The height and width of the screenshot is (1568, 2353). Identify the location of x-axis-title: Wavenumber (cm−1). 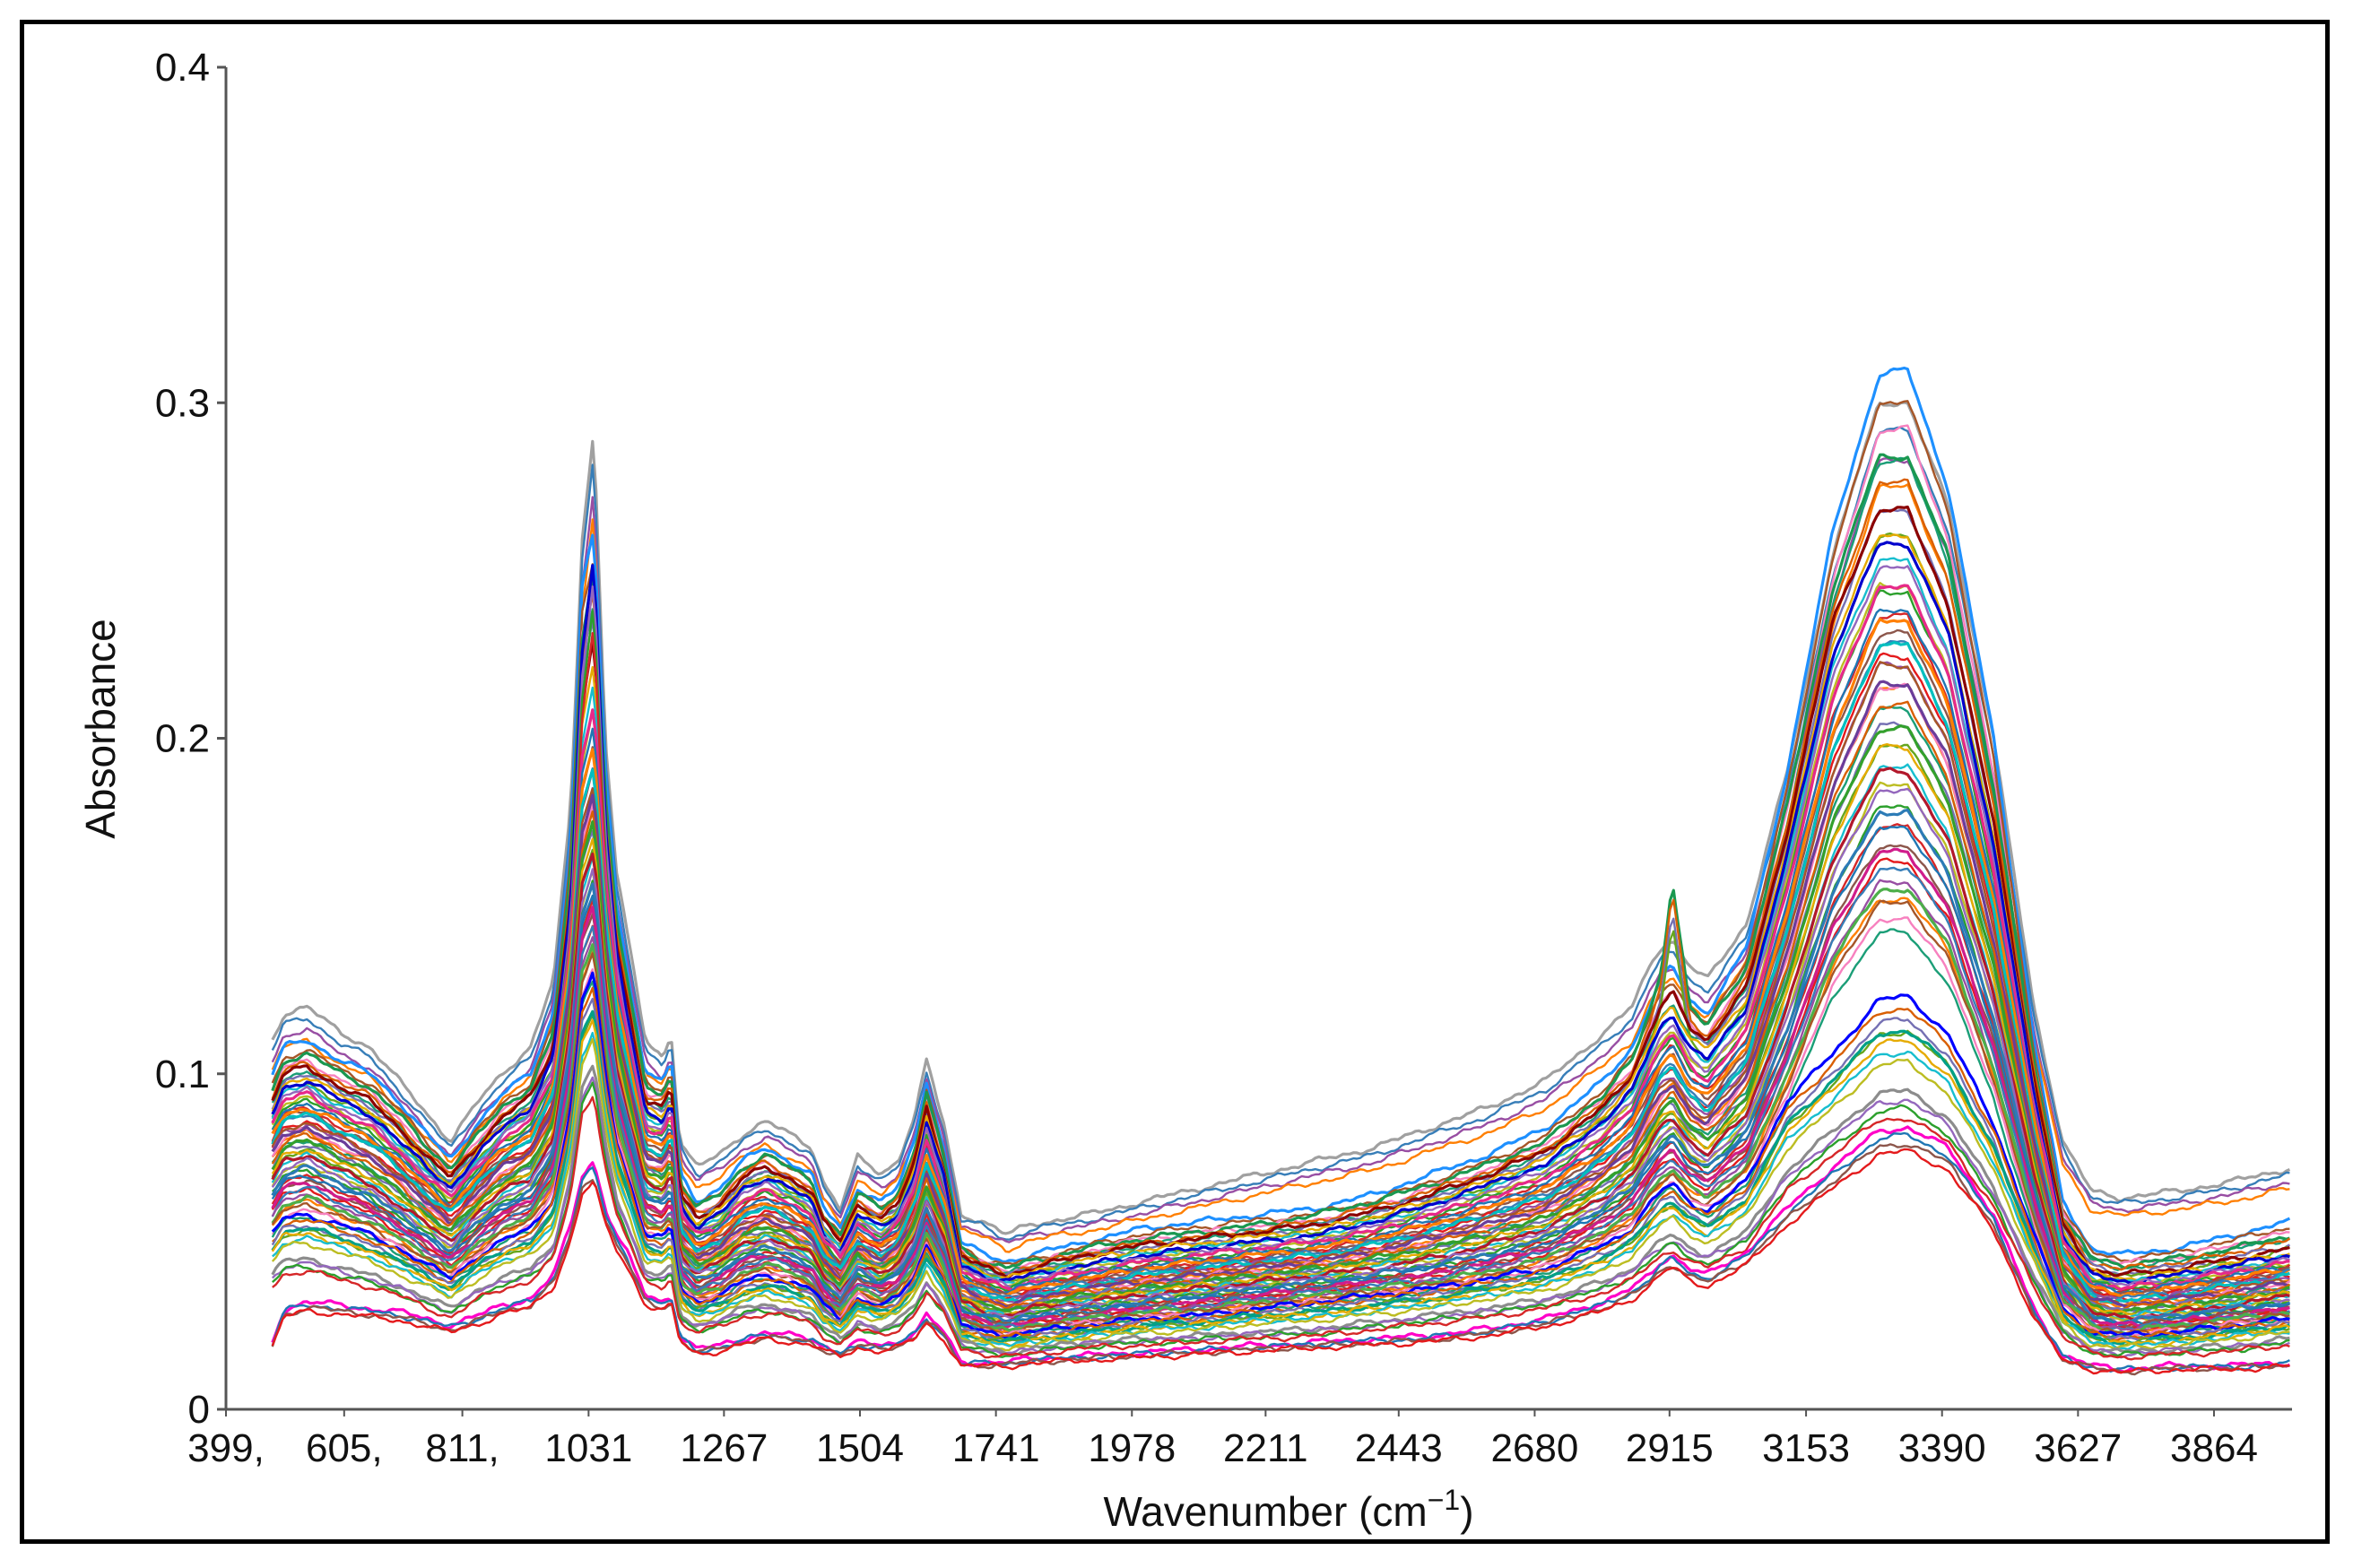
(1288, 1509).